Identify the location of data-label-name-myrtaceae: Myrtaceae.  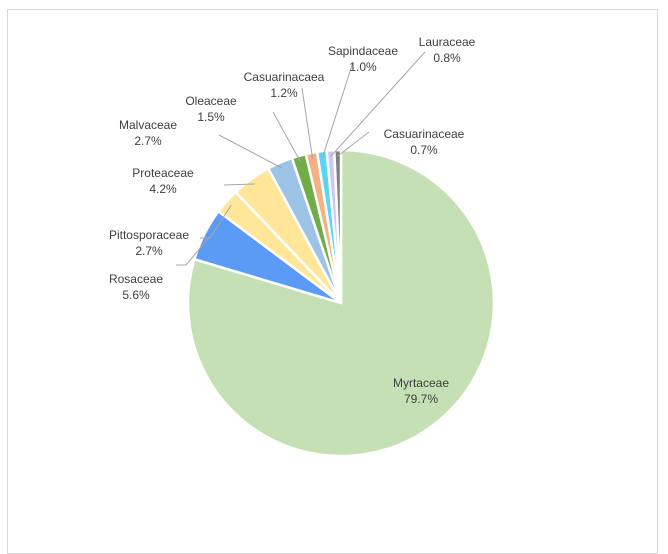
(421, 383).